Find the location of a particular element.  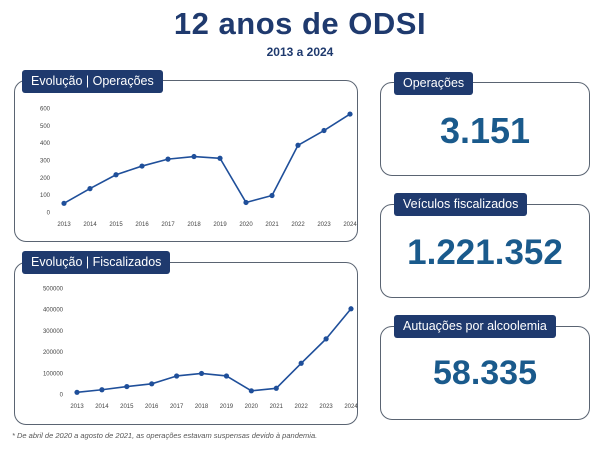

alcohol-stat-value: 58.335 is located at coordinates (485, 373).